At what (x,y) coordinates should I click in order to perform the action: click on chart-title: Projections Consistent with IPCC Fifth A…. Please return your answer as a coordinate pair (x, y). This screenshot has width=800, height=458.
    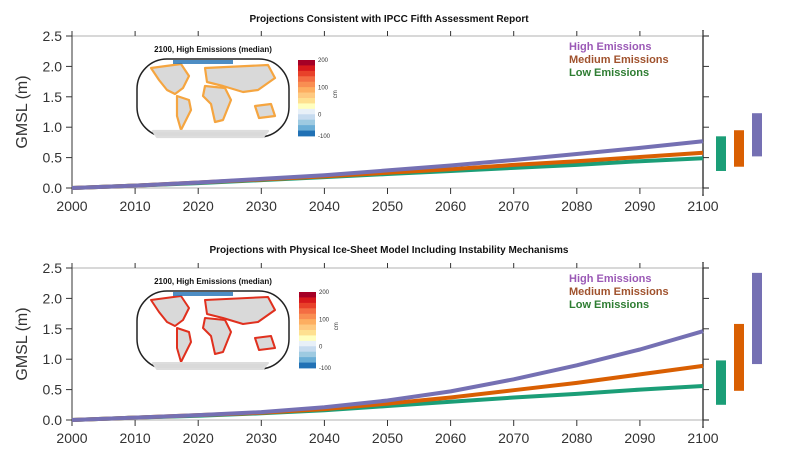
    Looking at the image, I should click on (389, 19).